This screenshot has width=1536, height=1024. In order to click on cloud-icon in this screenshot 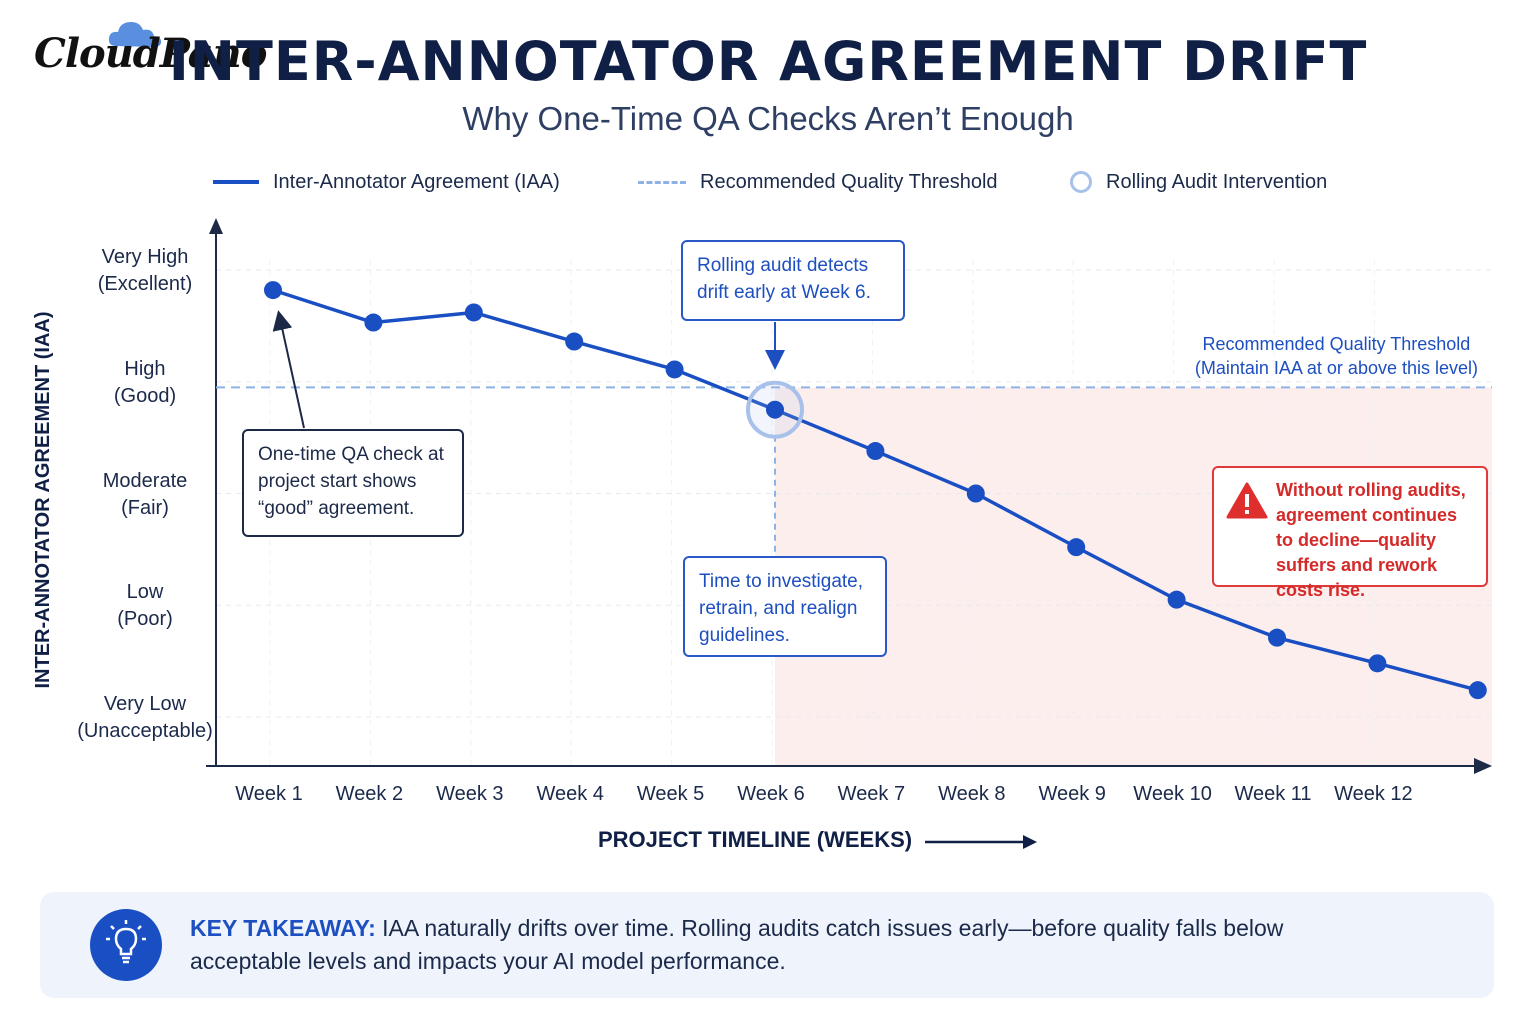, I will do `click(135, 34)`.